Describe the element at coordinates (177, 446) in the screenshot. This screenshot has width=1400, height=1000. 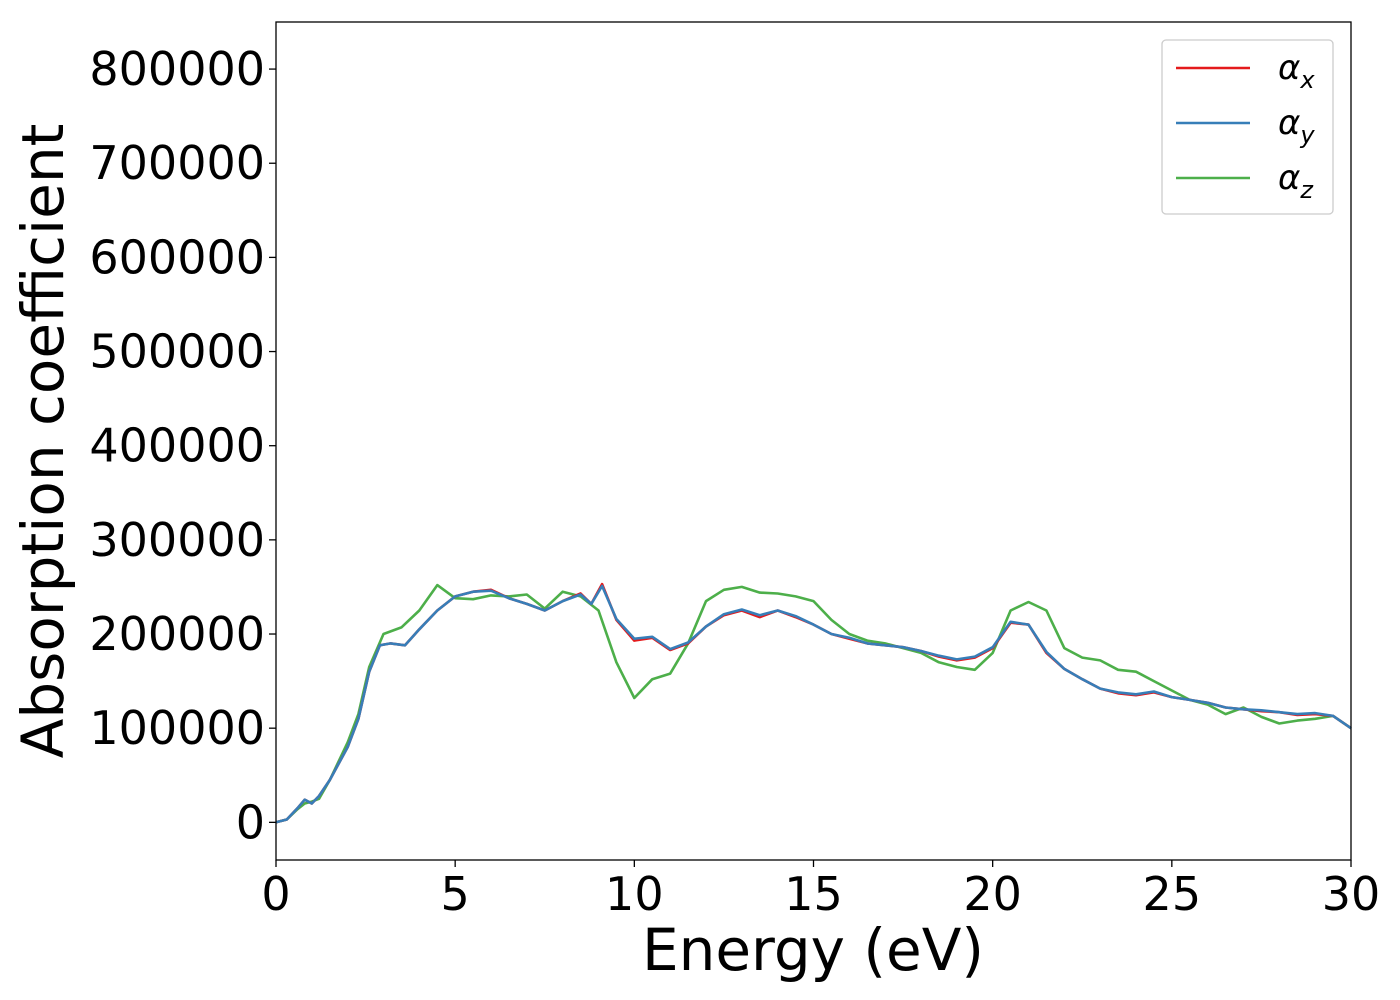
I see `y-tick-label: 400000` at that location.